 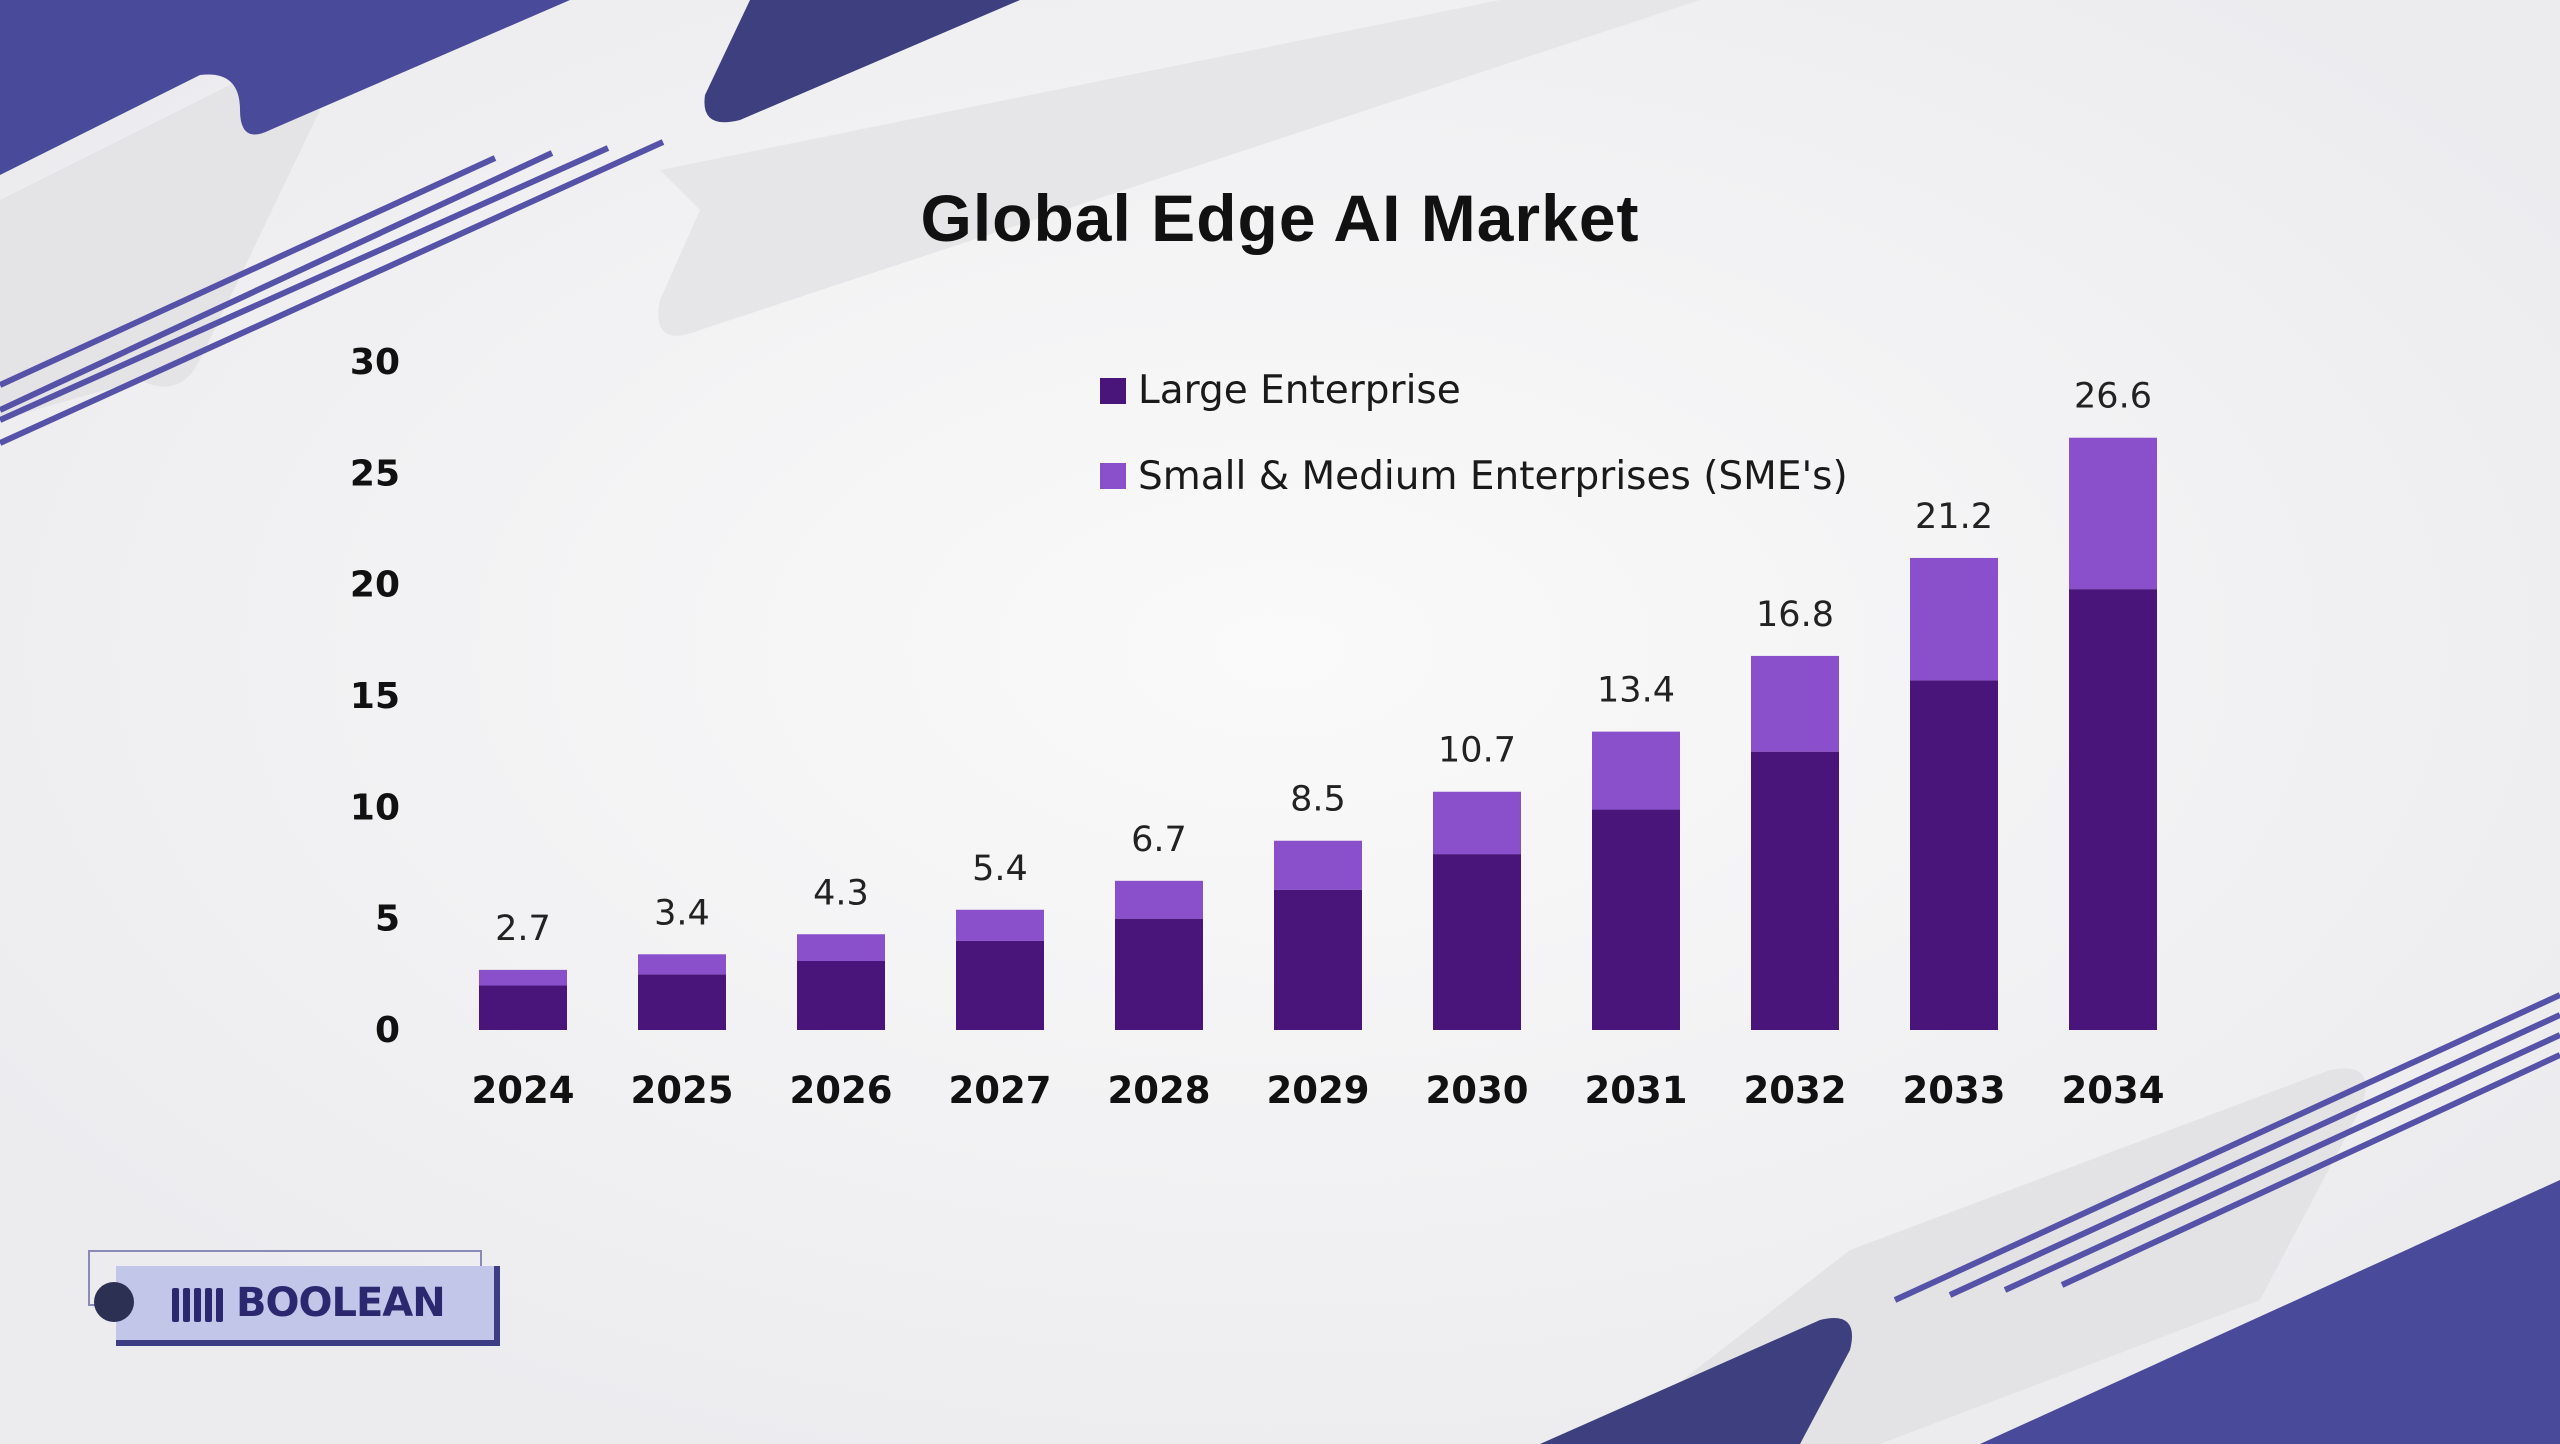 I want to click on bar-total-label: 8.5, so click(x=1318, y=800).